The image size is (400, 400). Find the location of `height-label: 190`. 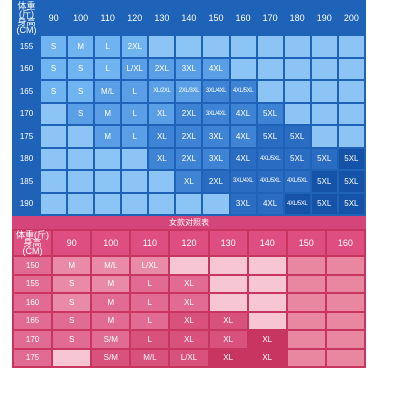

height-label: 190 is located at coordinates (26, 204).